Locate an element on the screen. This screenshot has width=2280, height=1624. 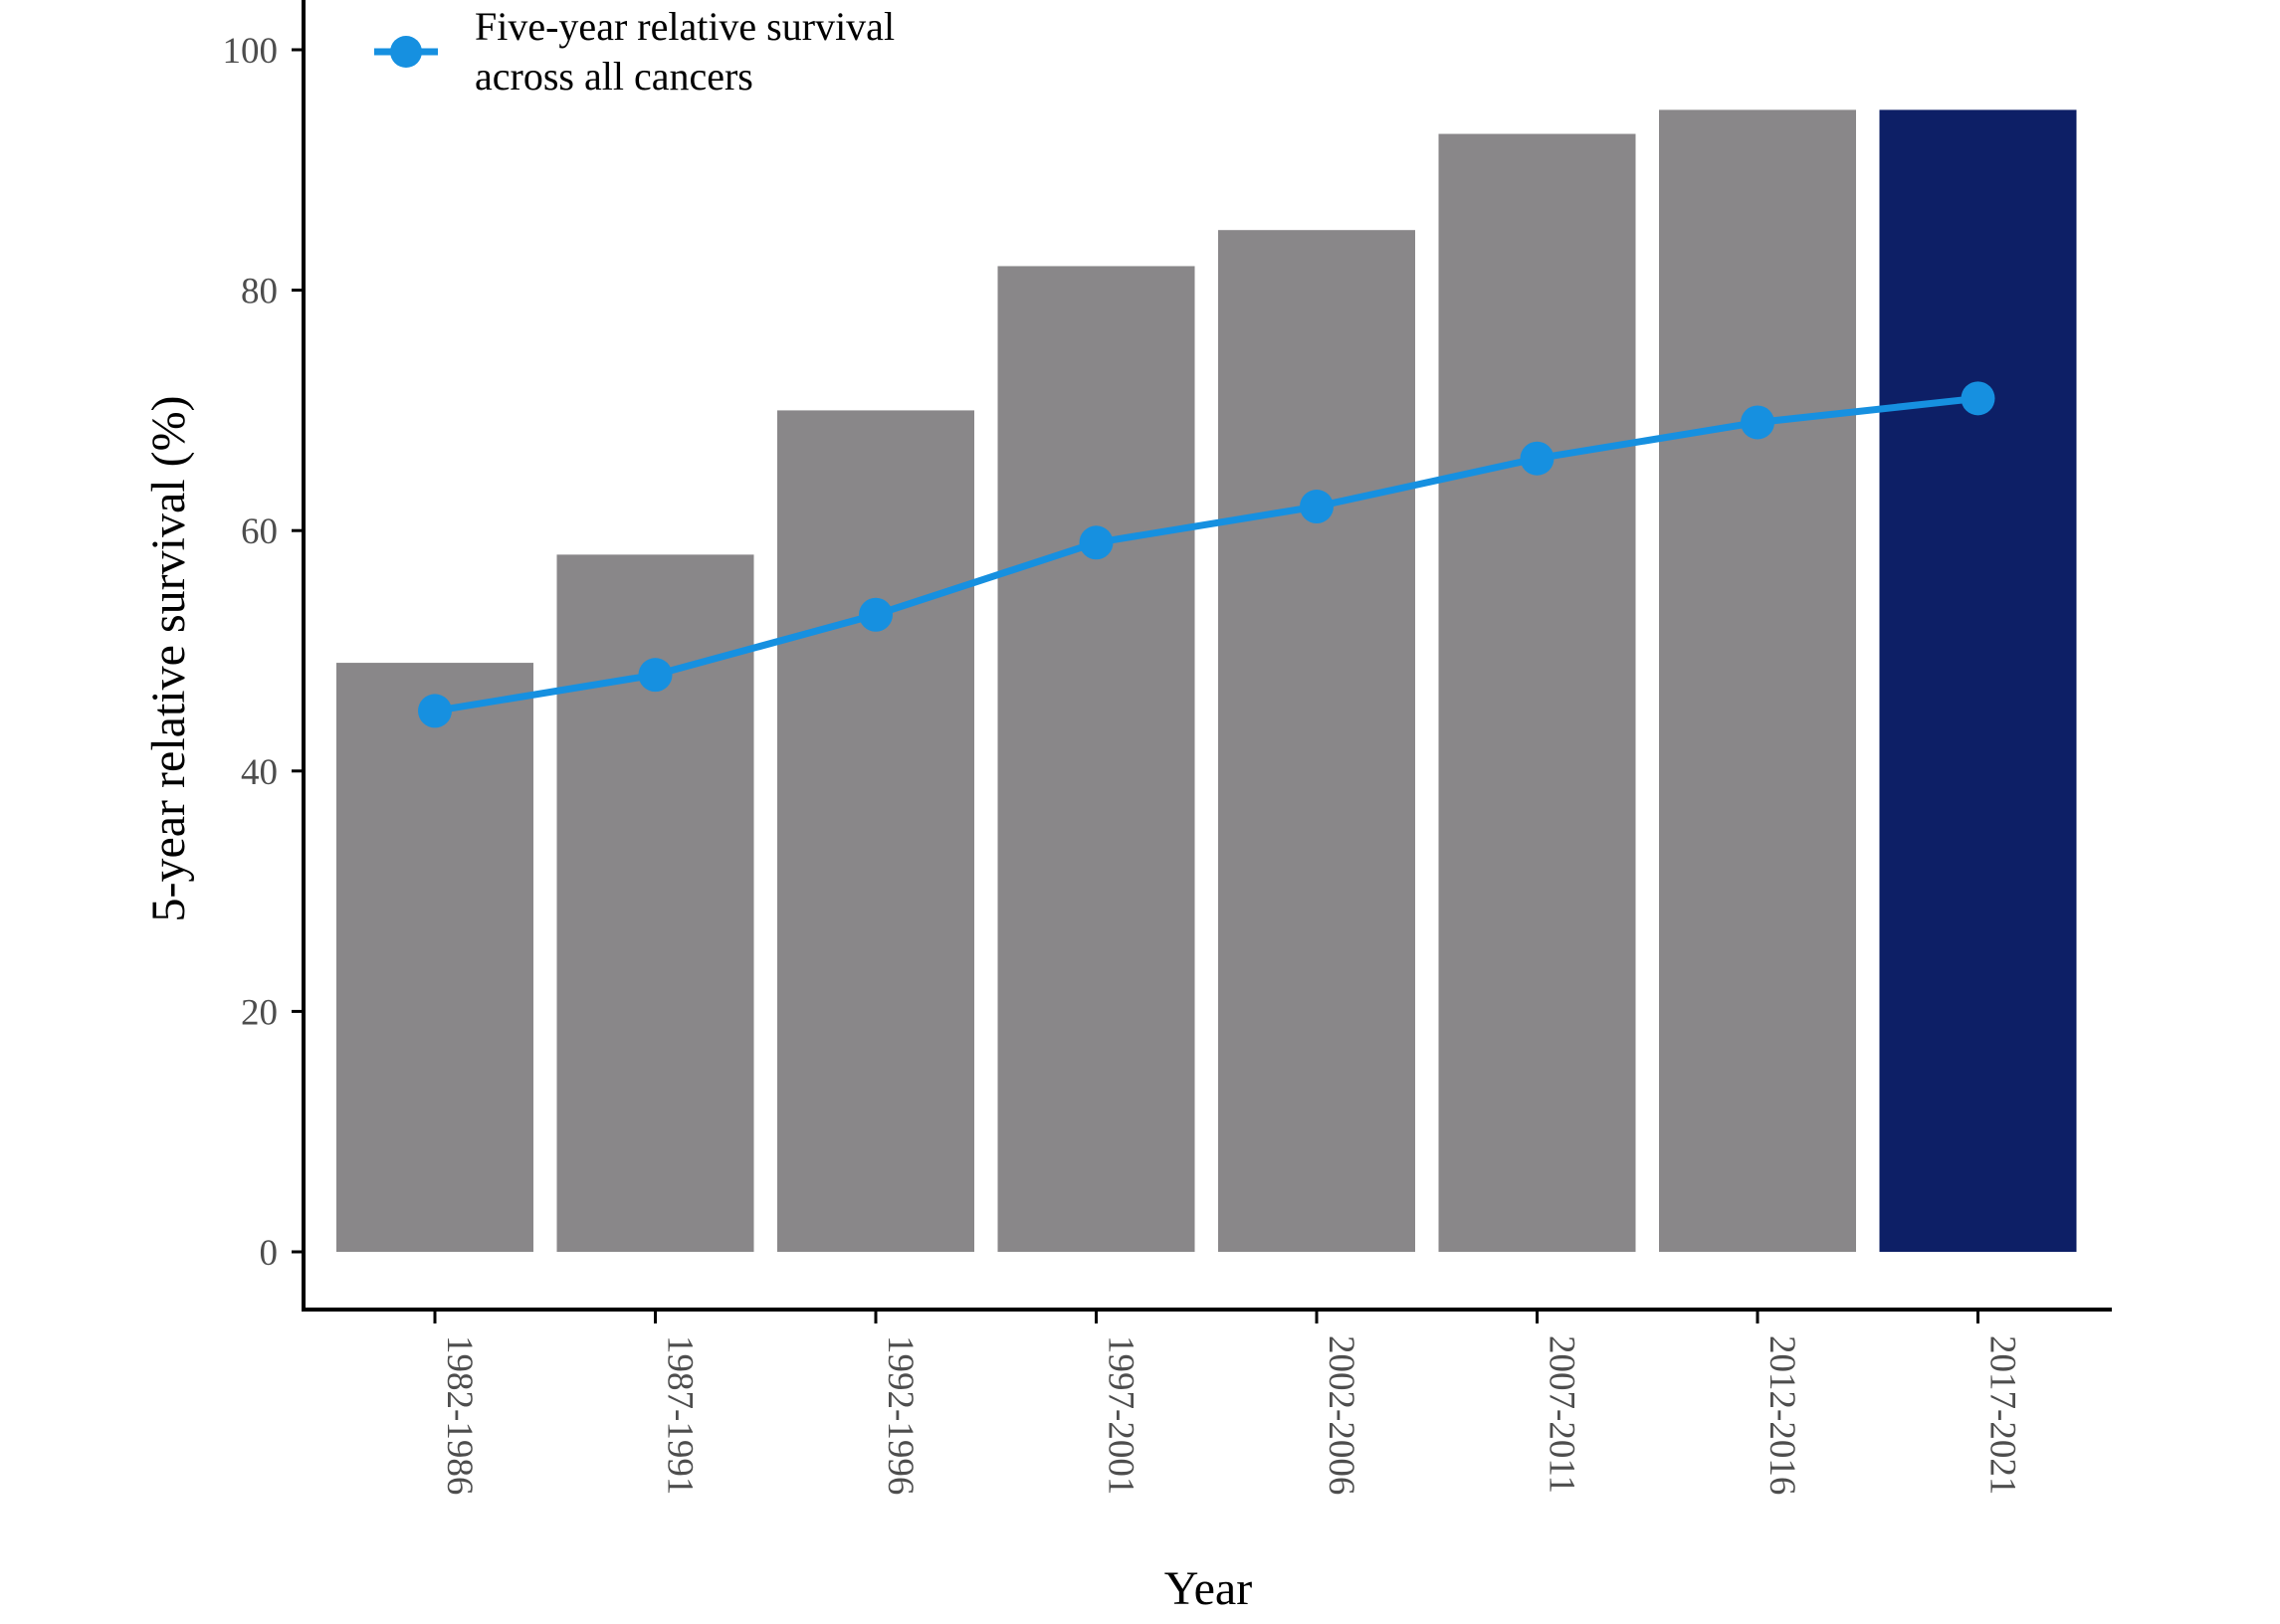
bar-1992-1996 is located at coordinates (875, 831).